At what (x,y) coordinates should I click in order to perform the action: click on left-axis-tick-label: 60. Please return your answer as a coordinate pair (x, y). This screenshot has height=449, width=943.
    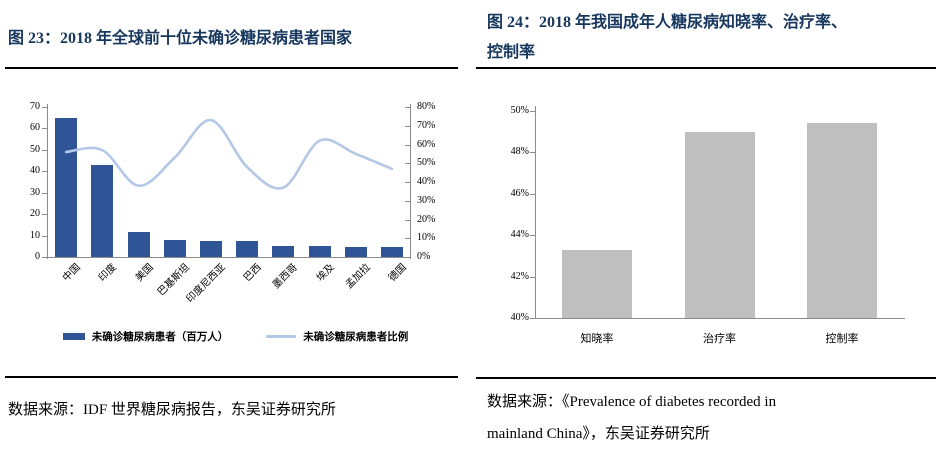
    Looking at the image, I should click on (35, 128).